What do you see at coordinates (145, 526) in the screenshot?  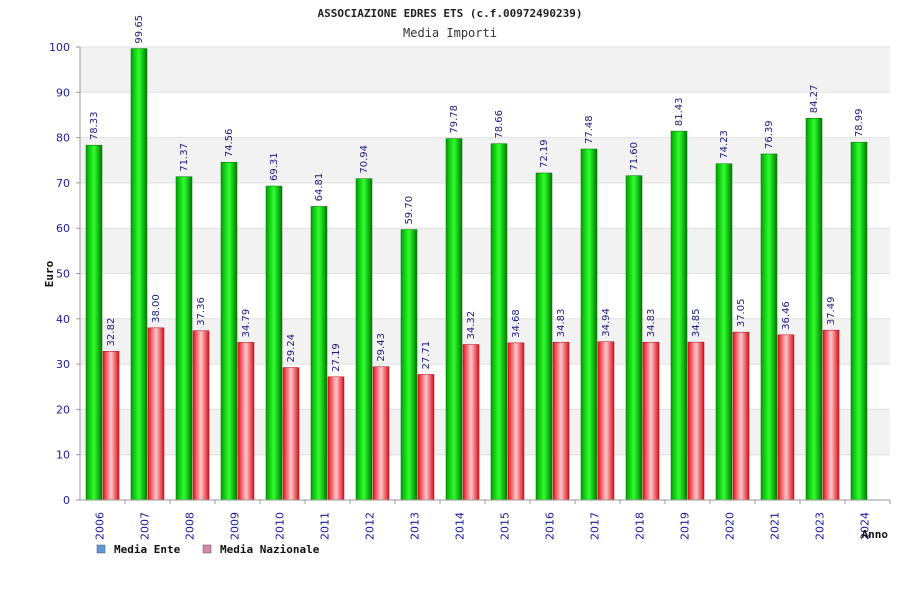 I see `x-tick-label: 2007` at bounding box center [145, 526].